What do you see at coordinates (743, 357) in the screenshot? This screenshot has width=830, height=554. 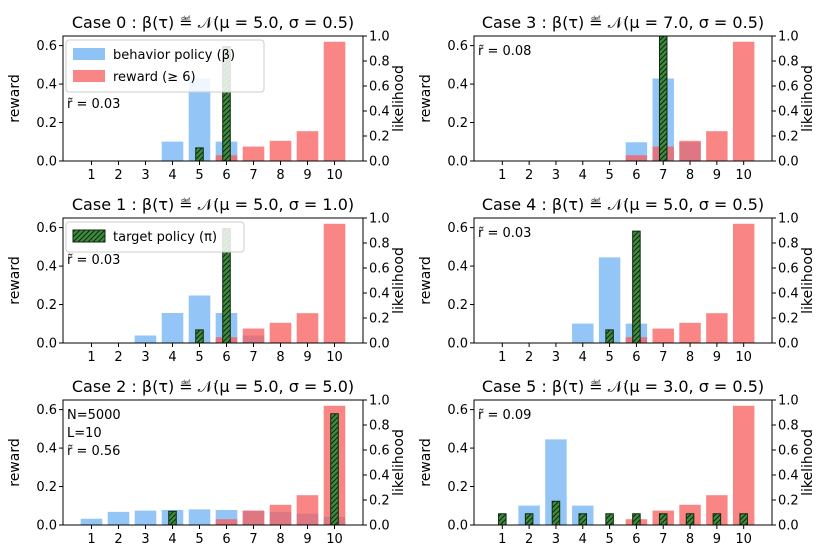 I see `x-tick-label-10: 10` at bounding box center [743, 357].